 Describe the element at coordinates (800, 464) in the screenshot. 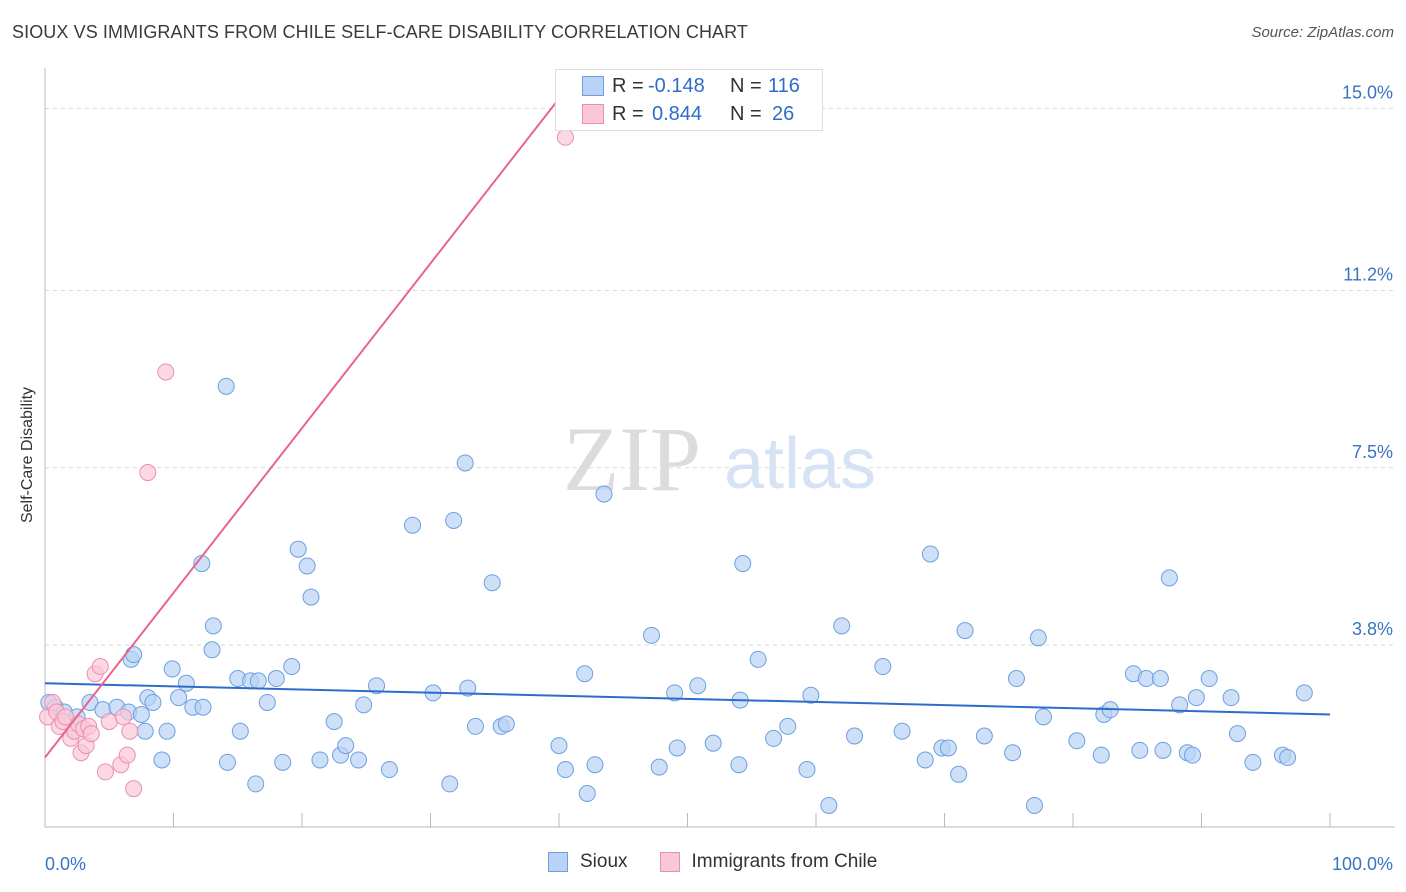

I see `watermark-atlas: atlas` at that location.